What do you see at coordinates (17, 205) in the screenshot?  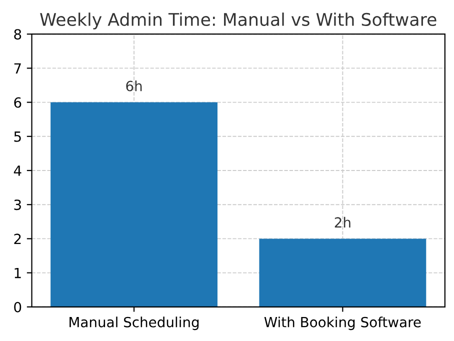 I see `y-tick-label: 3` at bounding box center [17, 205].